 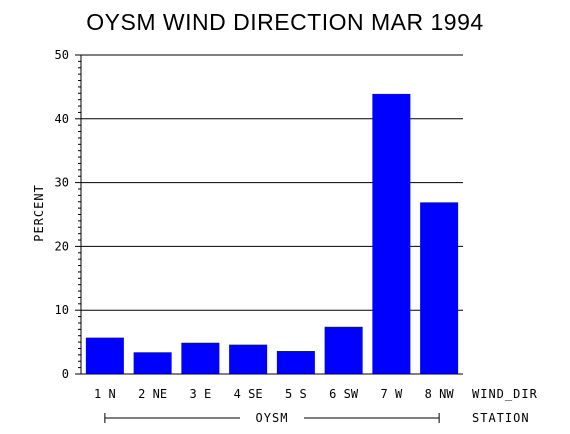 What do you see at coordinates (62, 55) in the screenshot?
I see `y-tick-label: 50` at bounding box center [62, 55].